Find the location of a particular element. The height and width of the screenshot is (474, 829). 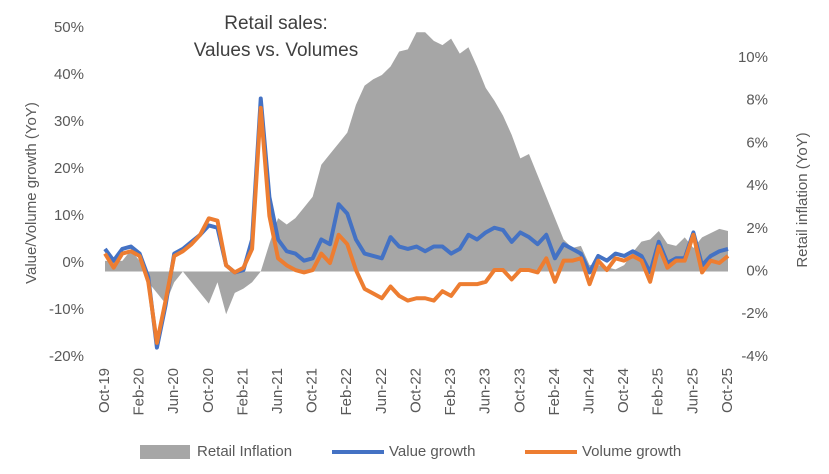

y-tick-label: 10% is located at coordinates (69, 215).